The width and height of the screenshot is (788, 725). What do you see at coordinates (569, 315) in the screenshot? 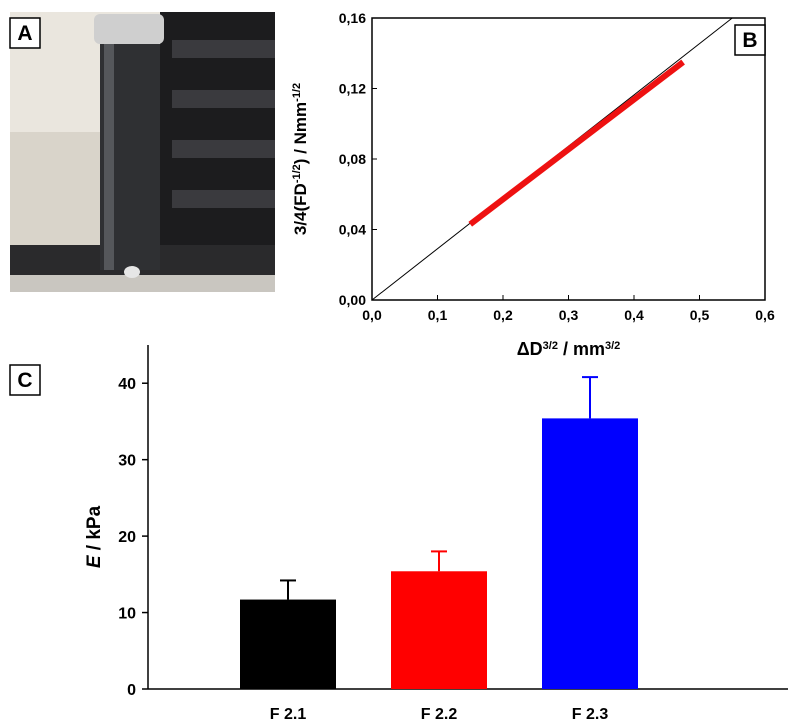
I see `x-tick-label: 0,3` at bounding box center [569, 315].